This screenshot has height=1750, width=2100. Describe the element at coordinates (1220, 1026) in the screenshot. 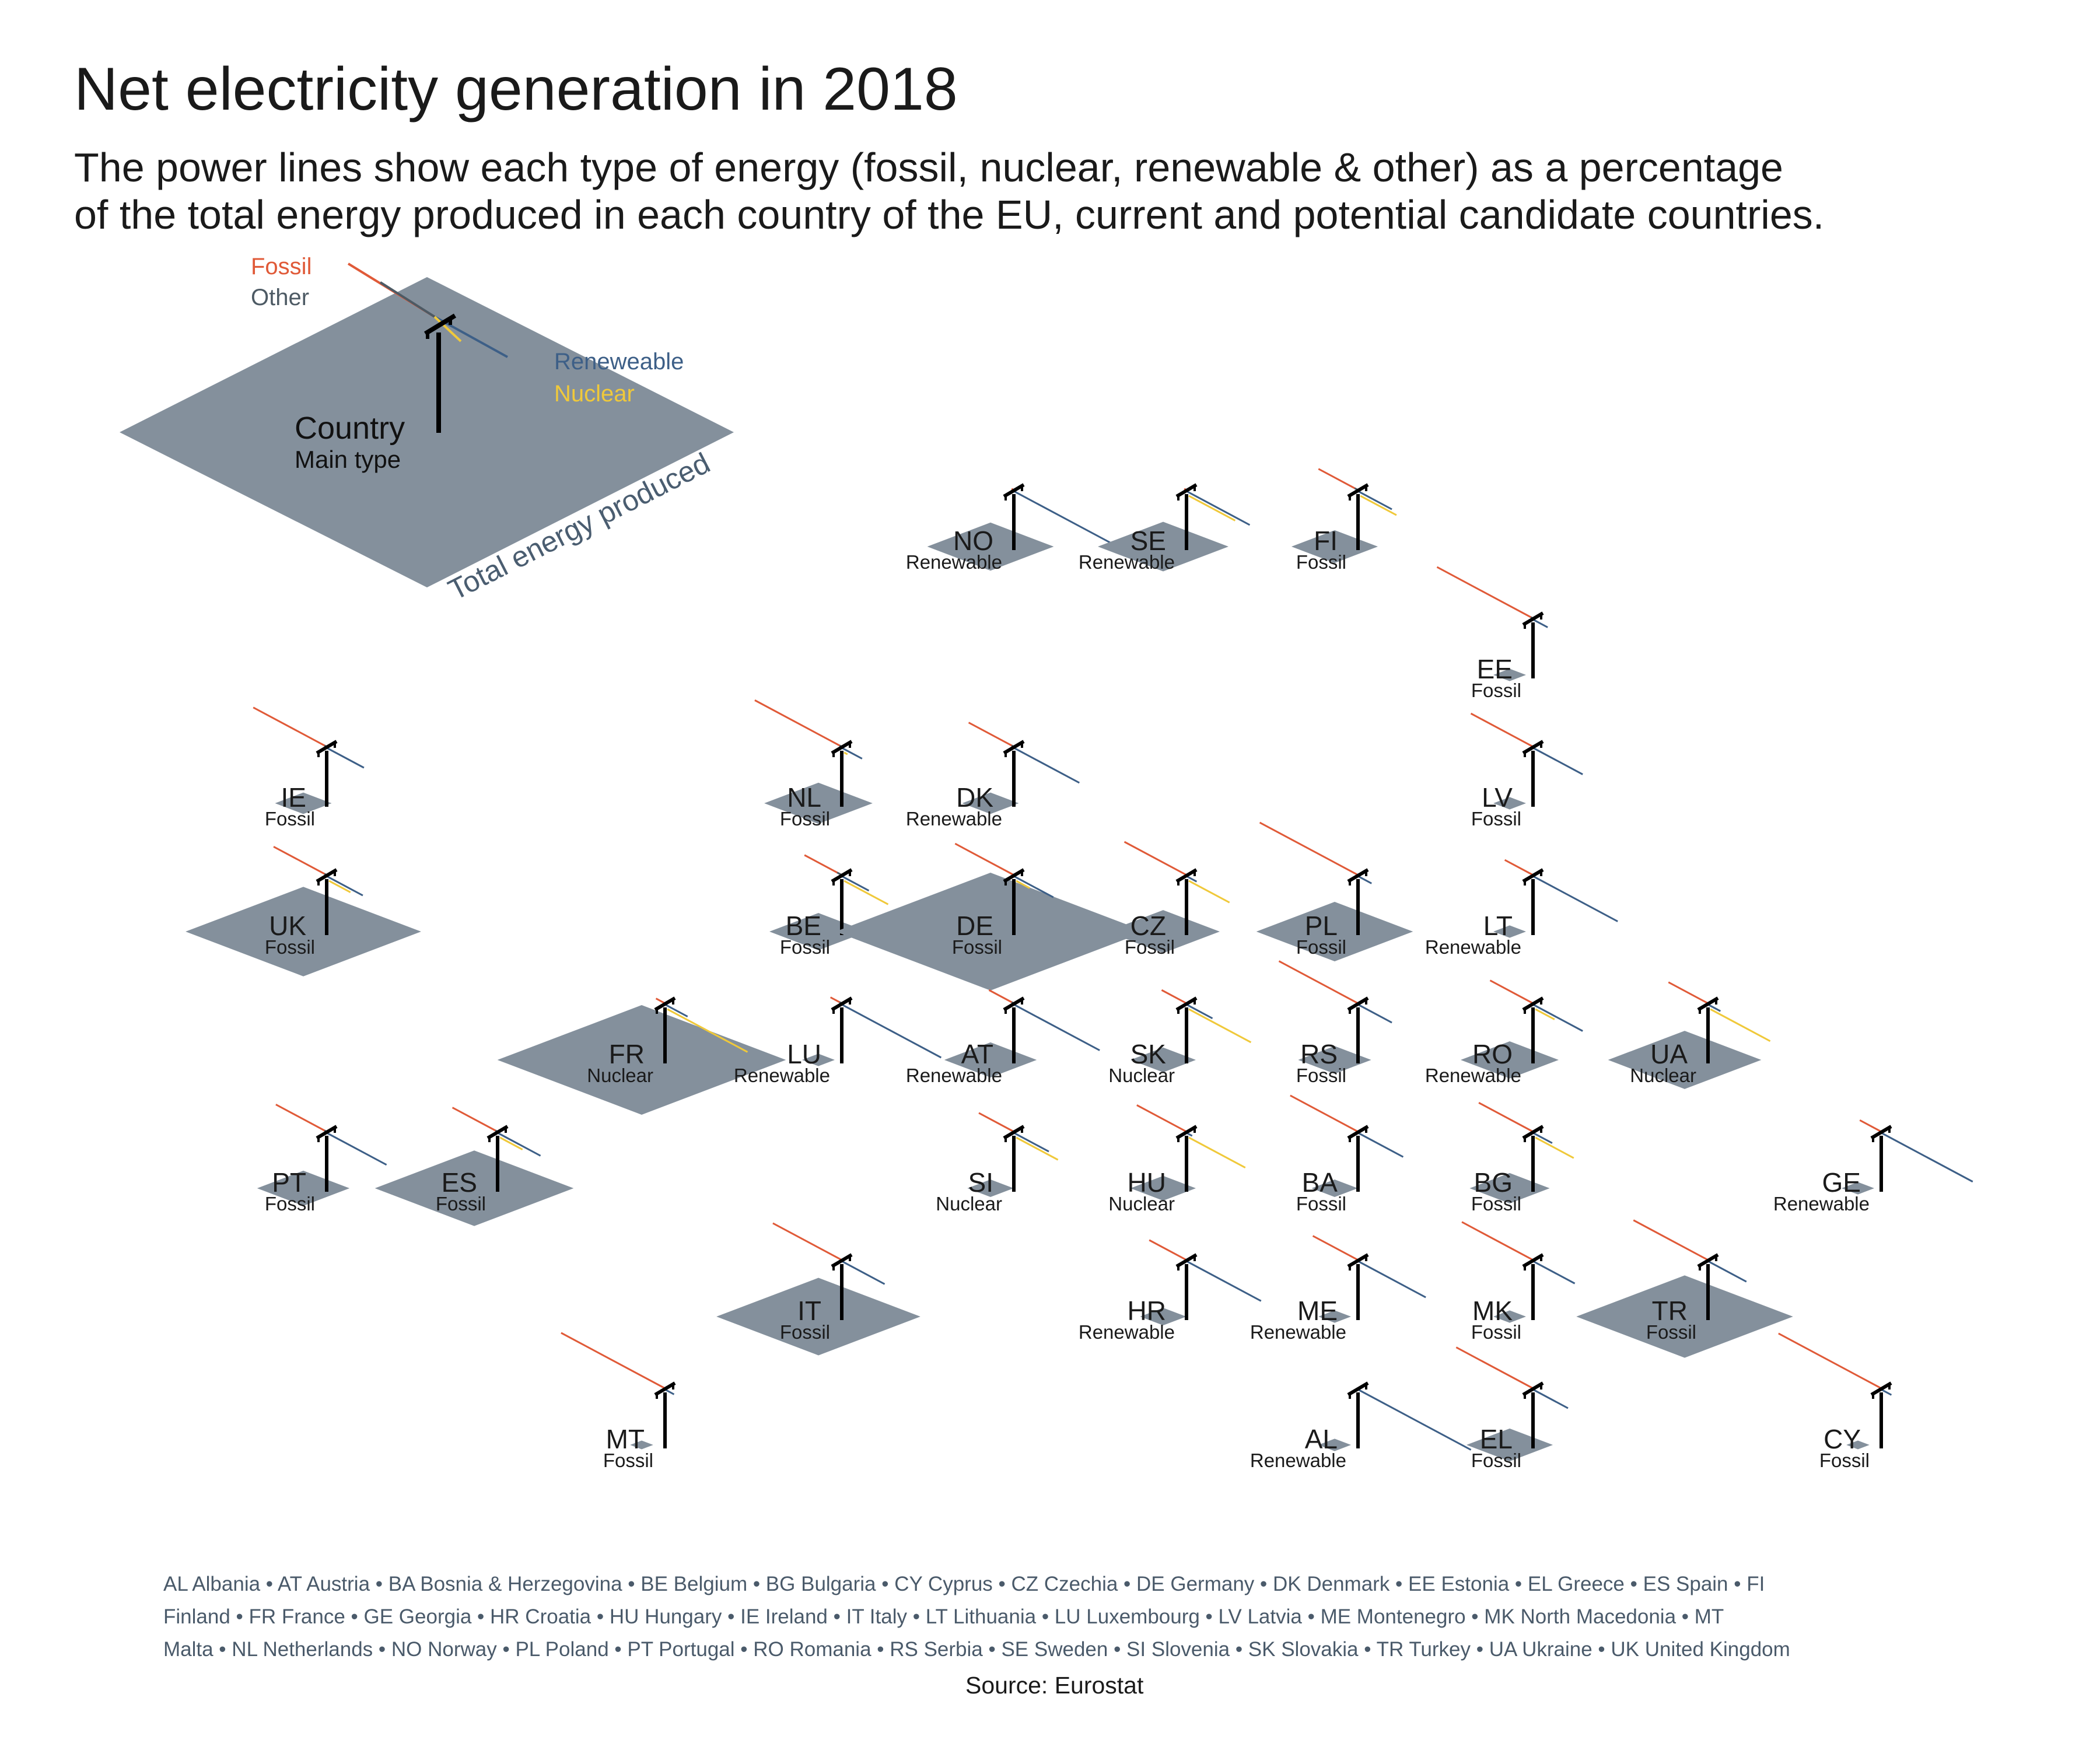

I see `nuclear-line-sk` at that location.